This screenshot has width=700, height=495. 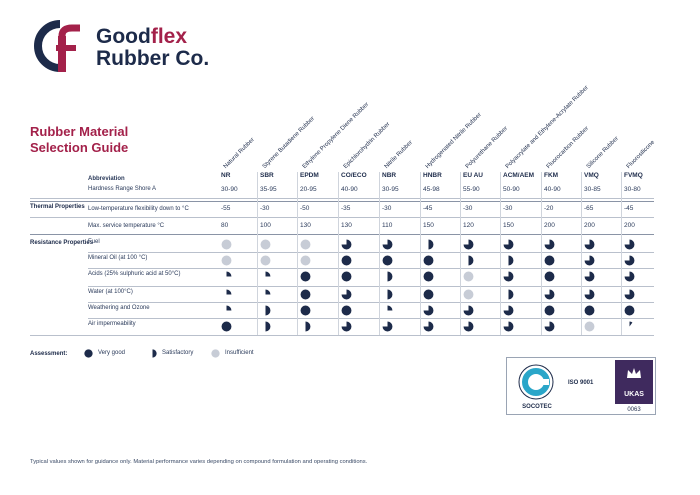 What do you see at coordinates (508, 225) in the screenshot?
I see `max-temp-value: 150` at bounding box center [508, 225].